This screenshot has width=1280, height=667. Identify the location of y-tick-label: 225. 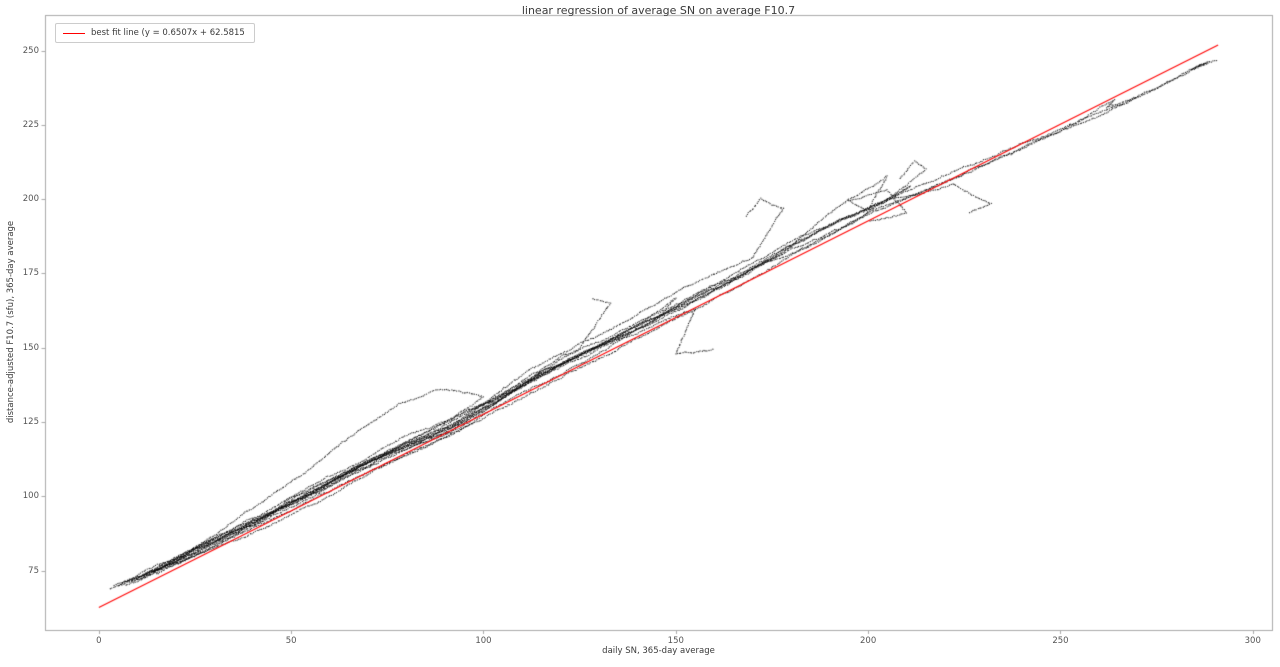
(30, 124).